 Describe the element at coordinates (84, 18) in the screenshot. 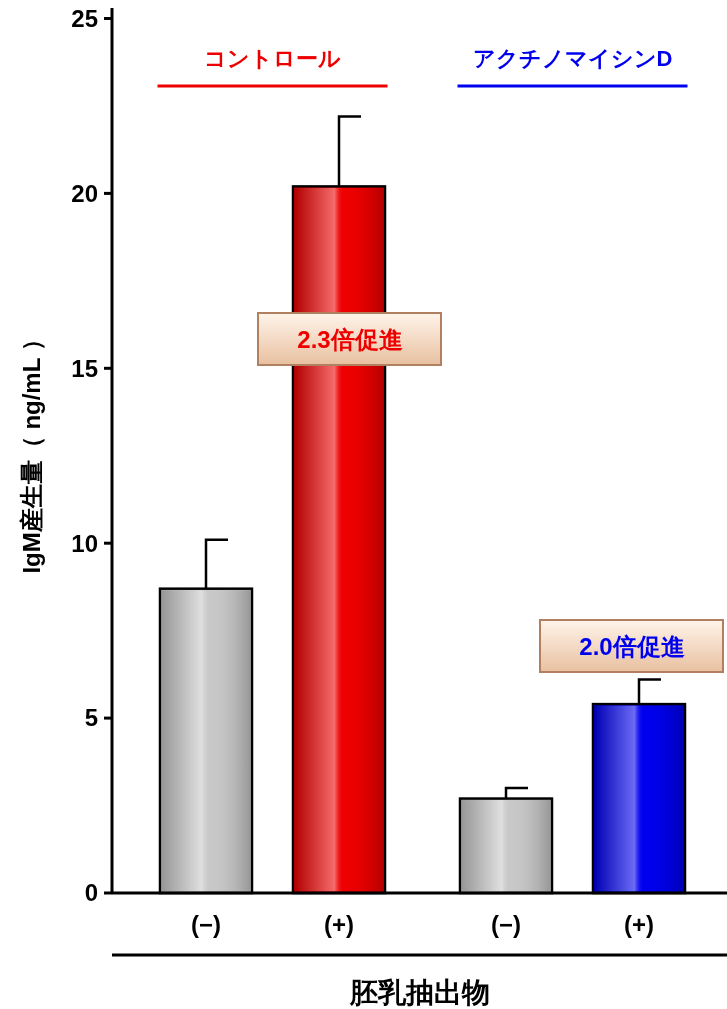

I see `y-tick-label: 25` at that location.